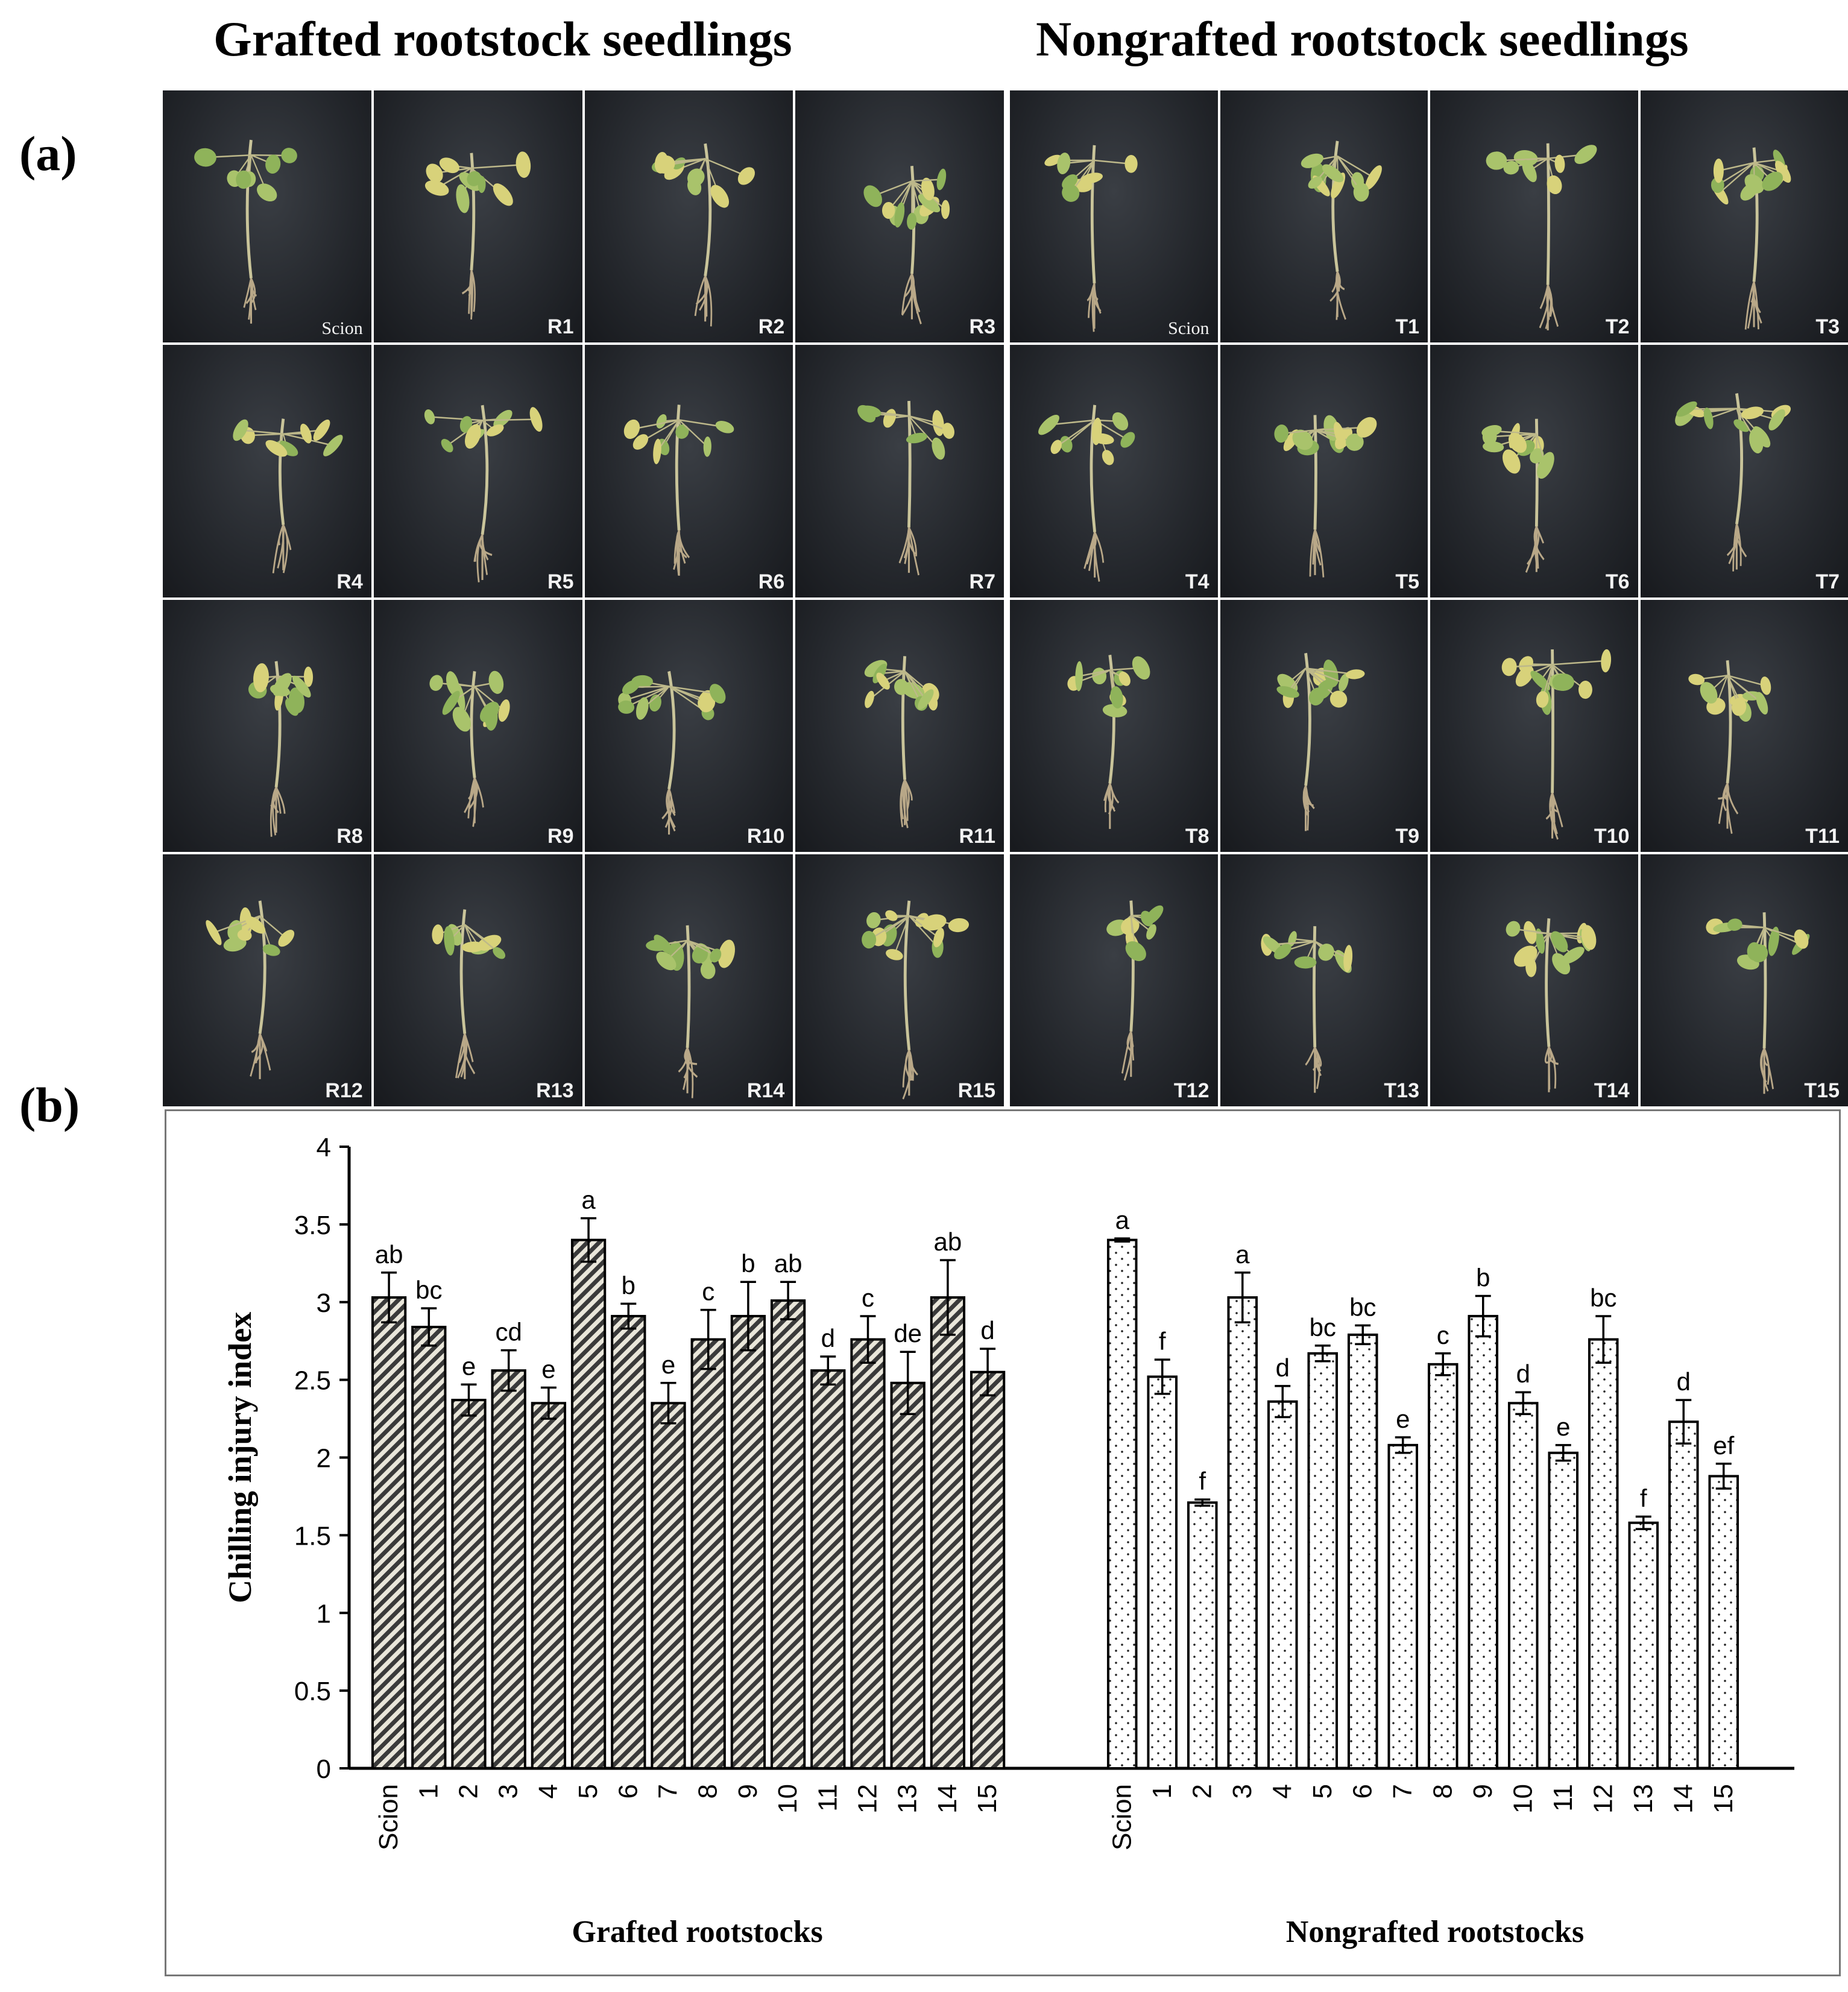 The width and height of the screenshot is (1848, 1992). I want to click on nongrafted-photo-t10: T10, so click(1534, 725).